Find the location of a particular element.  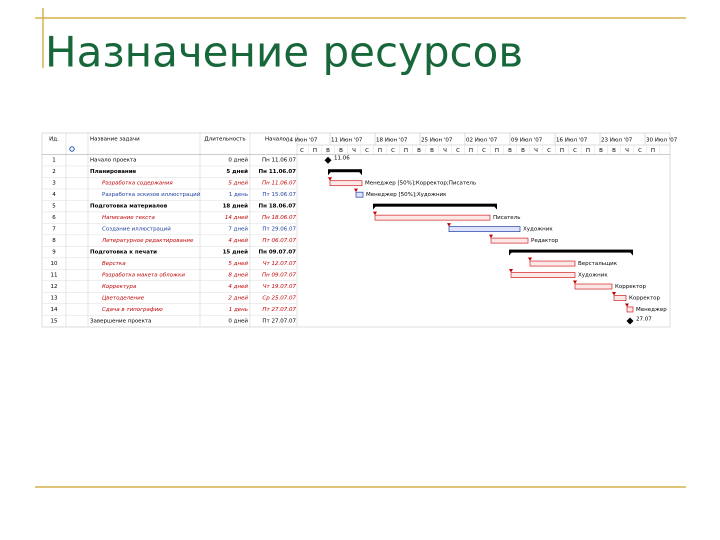

task-id: 8 is located at coordinates (54, 241).